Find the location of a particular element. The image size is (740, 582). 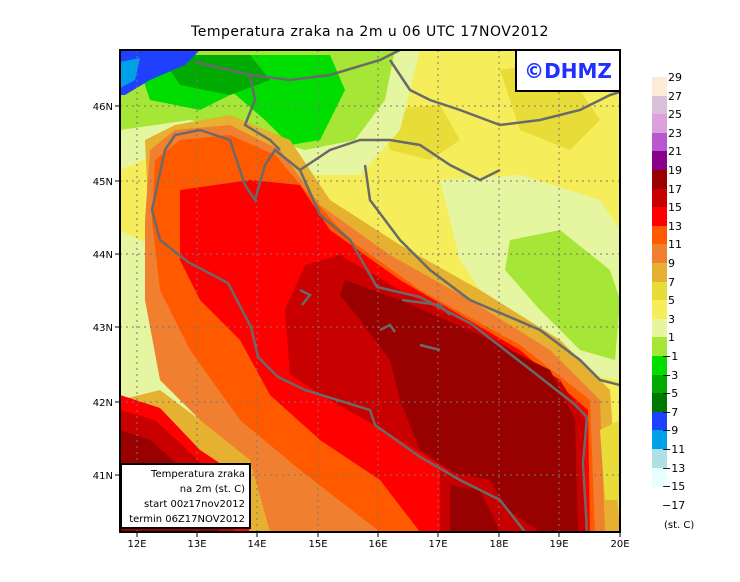

lon-tick-label: 18E is located at coordinates (498, 544).